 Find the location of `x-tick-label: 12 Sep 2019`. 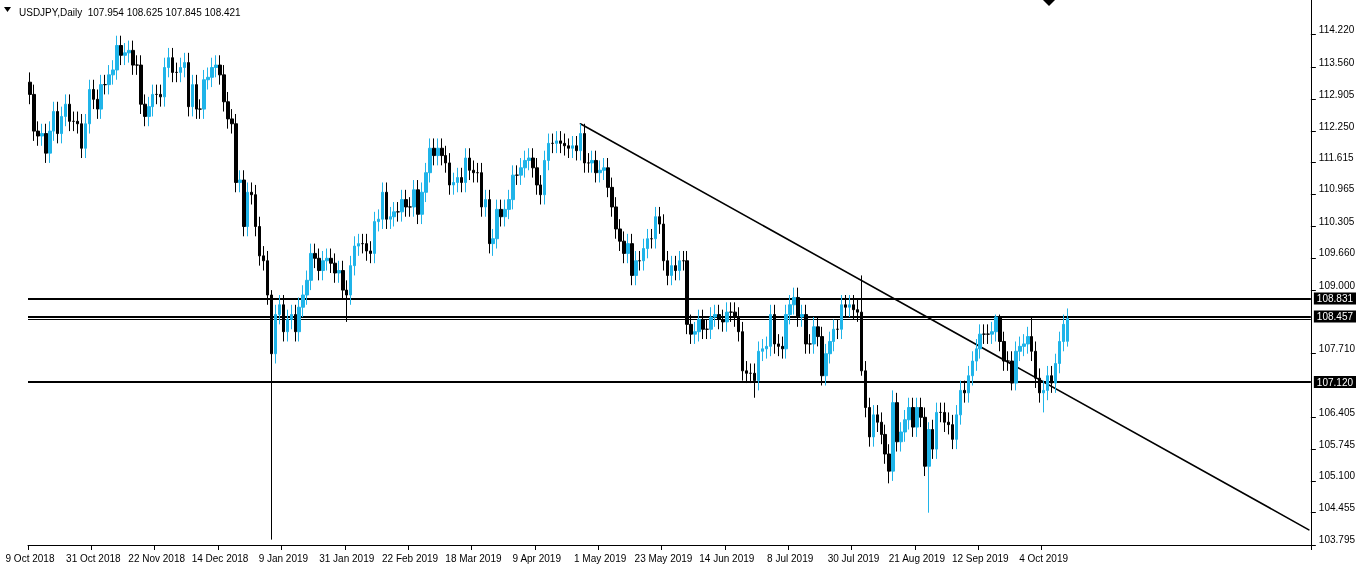

x-tick-label: 12 Sep 2019 is located at coordinates (980, 558).